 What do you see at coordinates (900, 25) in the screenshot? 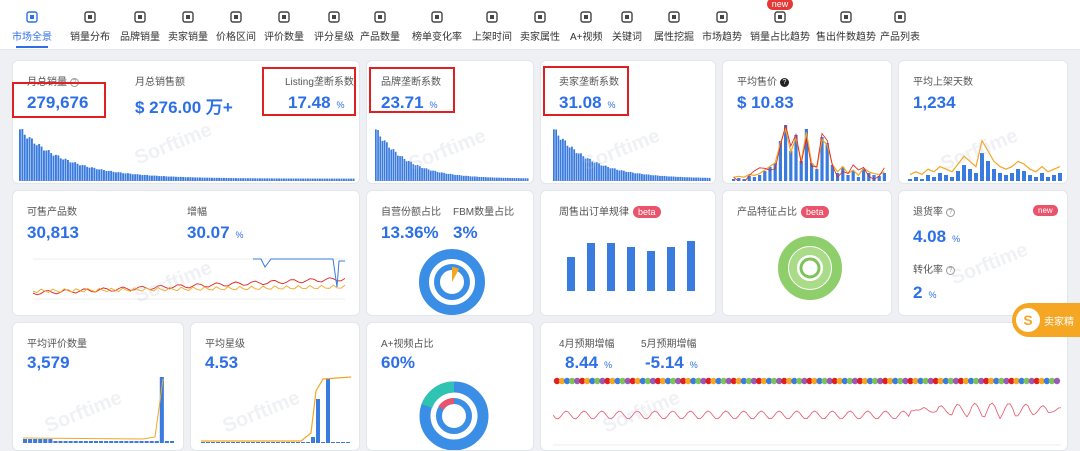
I see `tab-18: 产品列表` at bounding box center [900, 25].